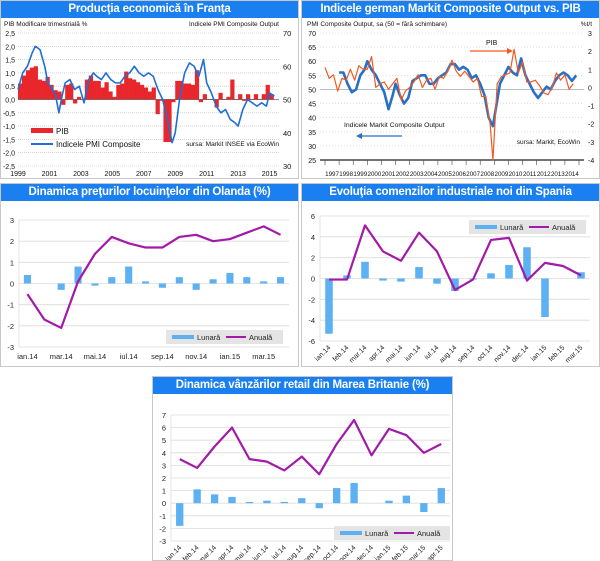 The height and width of the screenshot is (561, 600). Describe the element at coordinates (162, 516) in the screenshot. I see `y-tick-label: -1` at that location.